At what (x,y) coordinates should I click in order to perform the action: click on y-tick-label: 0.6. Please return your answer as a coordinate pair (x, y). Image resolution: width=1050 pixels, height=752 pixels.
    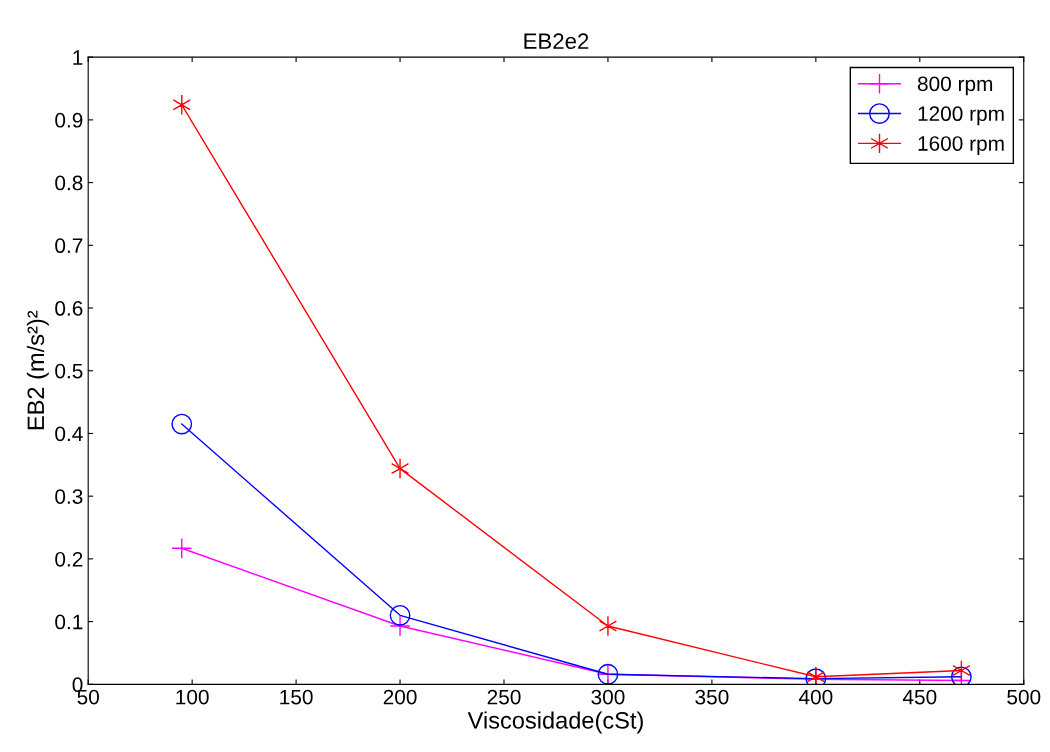
    Looking at the image, I should click on (69, 308).